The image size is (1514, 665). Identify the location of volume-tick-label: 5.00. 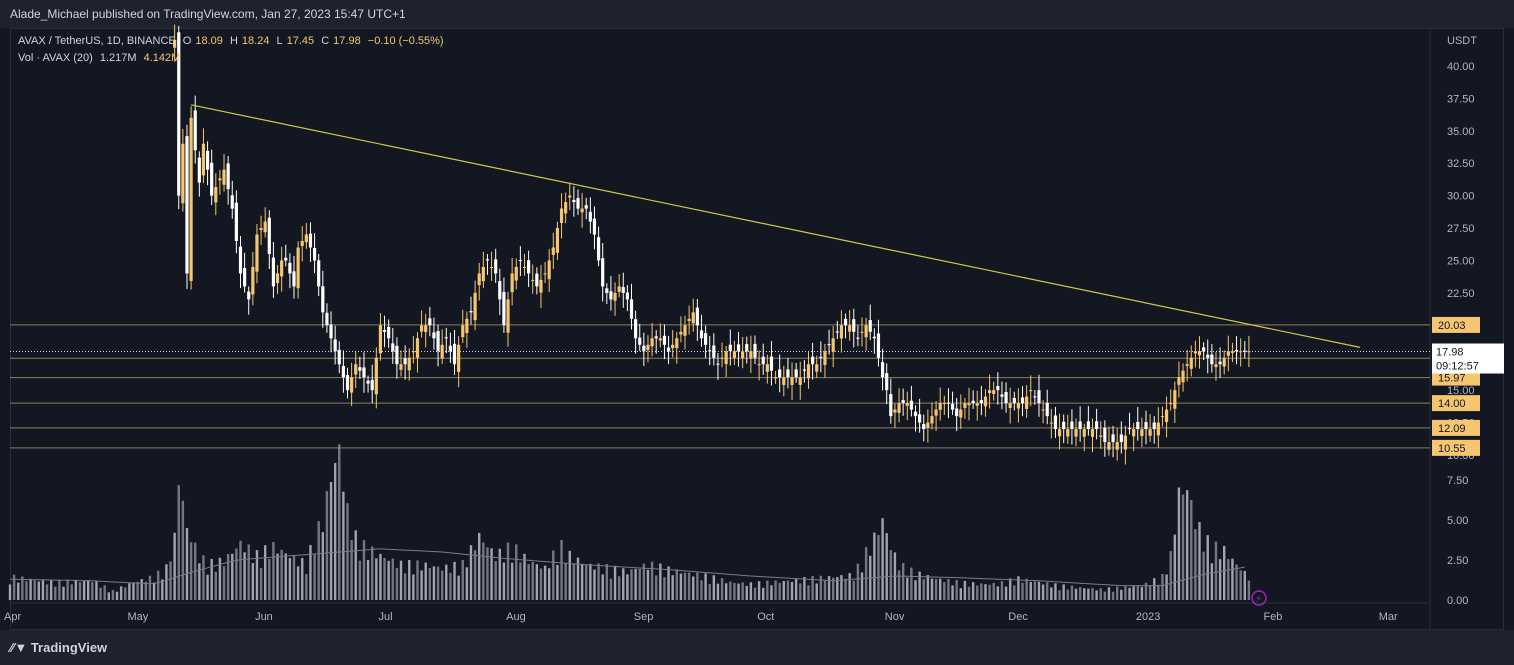
(1457, 521).